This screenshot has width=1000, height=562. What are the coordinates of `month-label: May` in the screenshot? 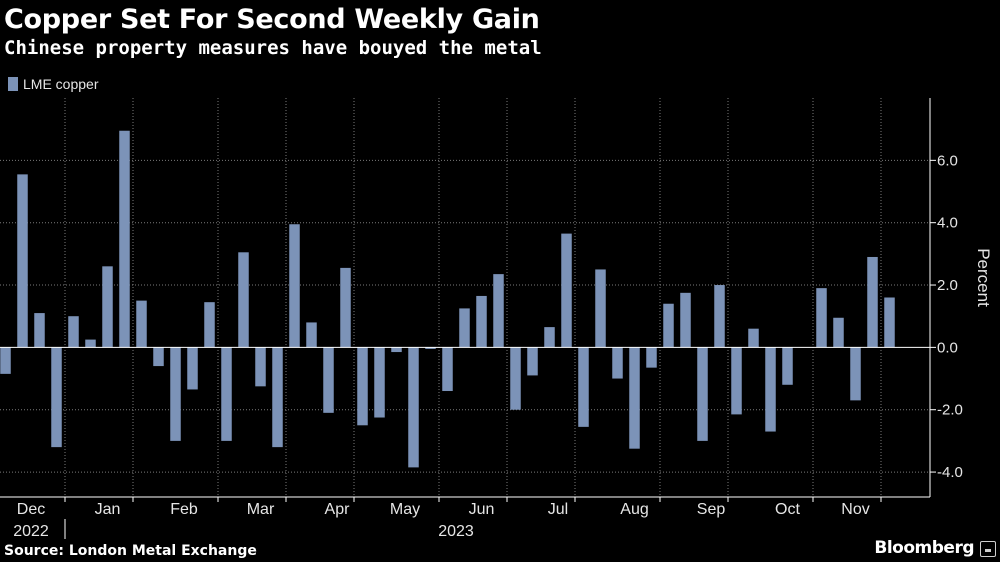 It's located at (405, 509).